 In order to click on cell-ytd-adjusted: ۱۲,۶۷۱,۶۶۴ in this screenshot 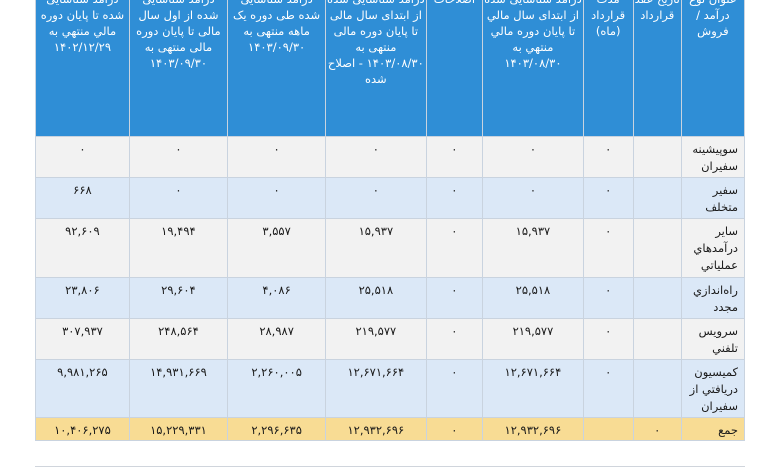, I will do `click(376, 388)`.